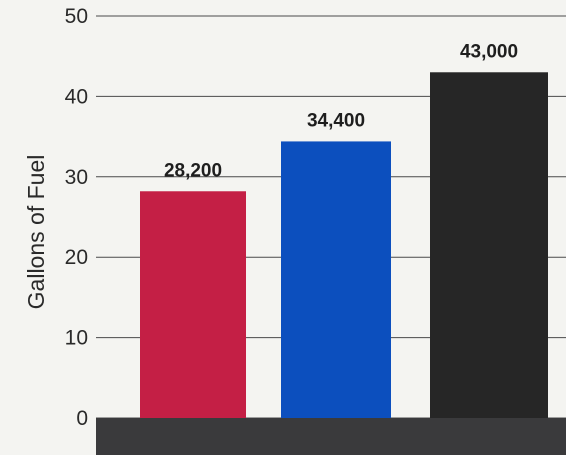 This screenshot has height=455, width=566. I want to click on y-tick-labels: 0 10 20 30 40 50, so click(76, 217).